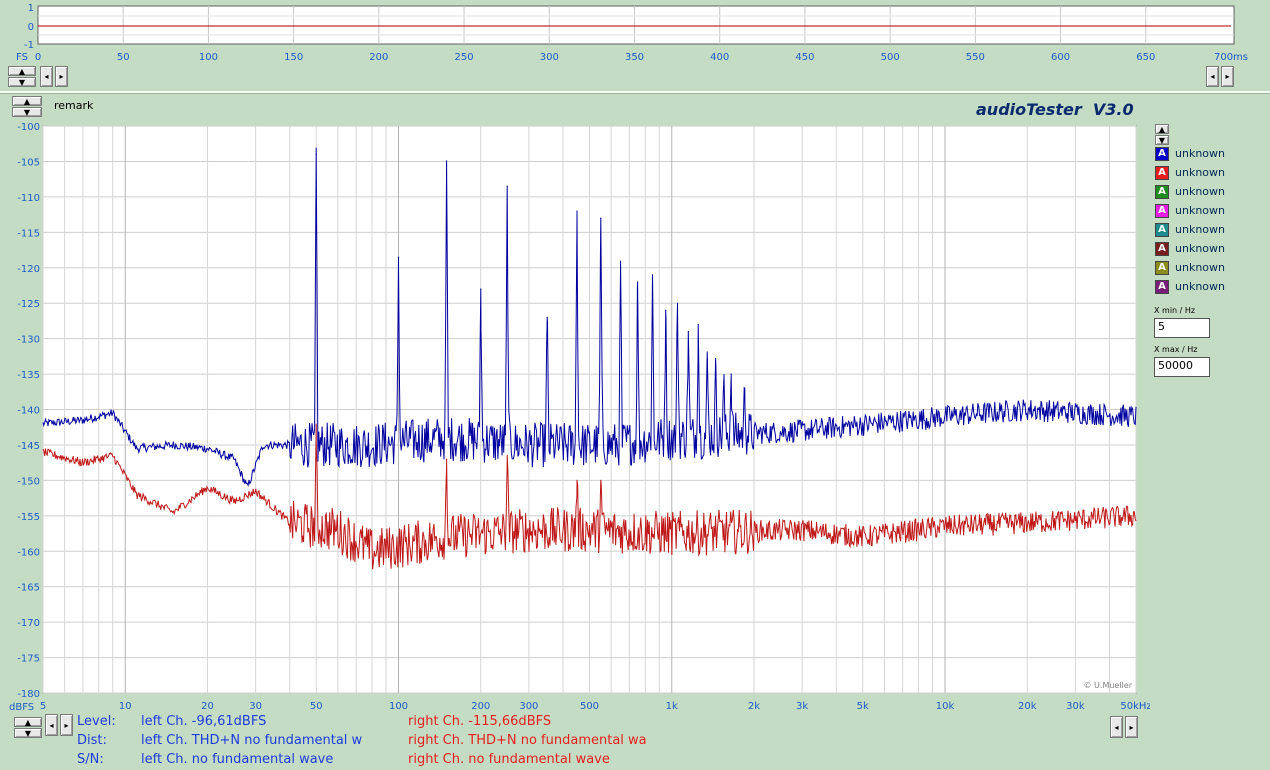 The height and width of the screenshot is (770, 1270). Describe the element at coordinates (96, 721) in the screenshot. I see `level-label: Level:` at that location.